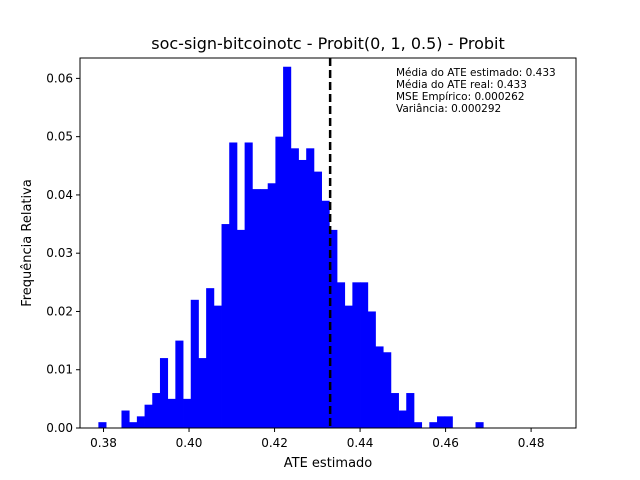  I want to click on annotation-mse: MSE Empírico: 0.000262, so click(460, 97).